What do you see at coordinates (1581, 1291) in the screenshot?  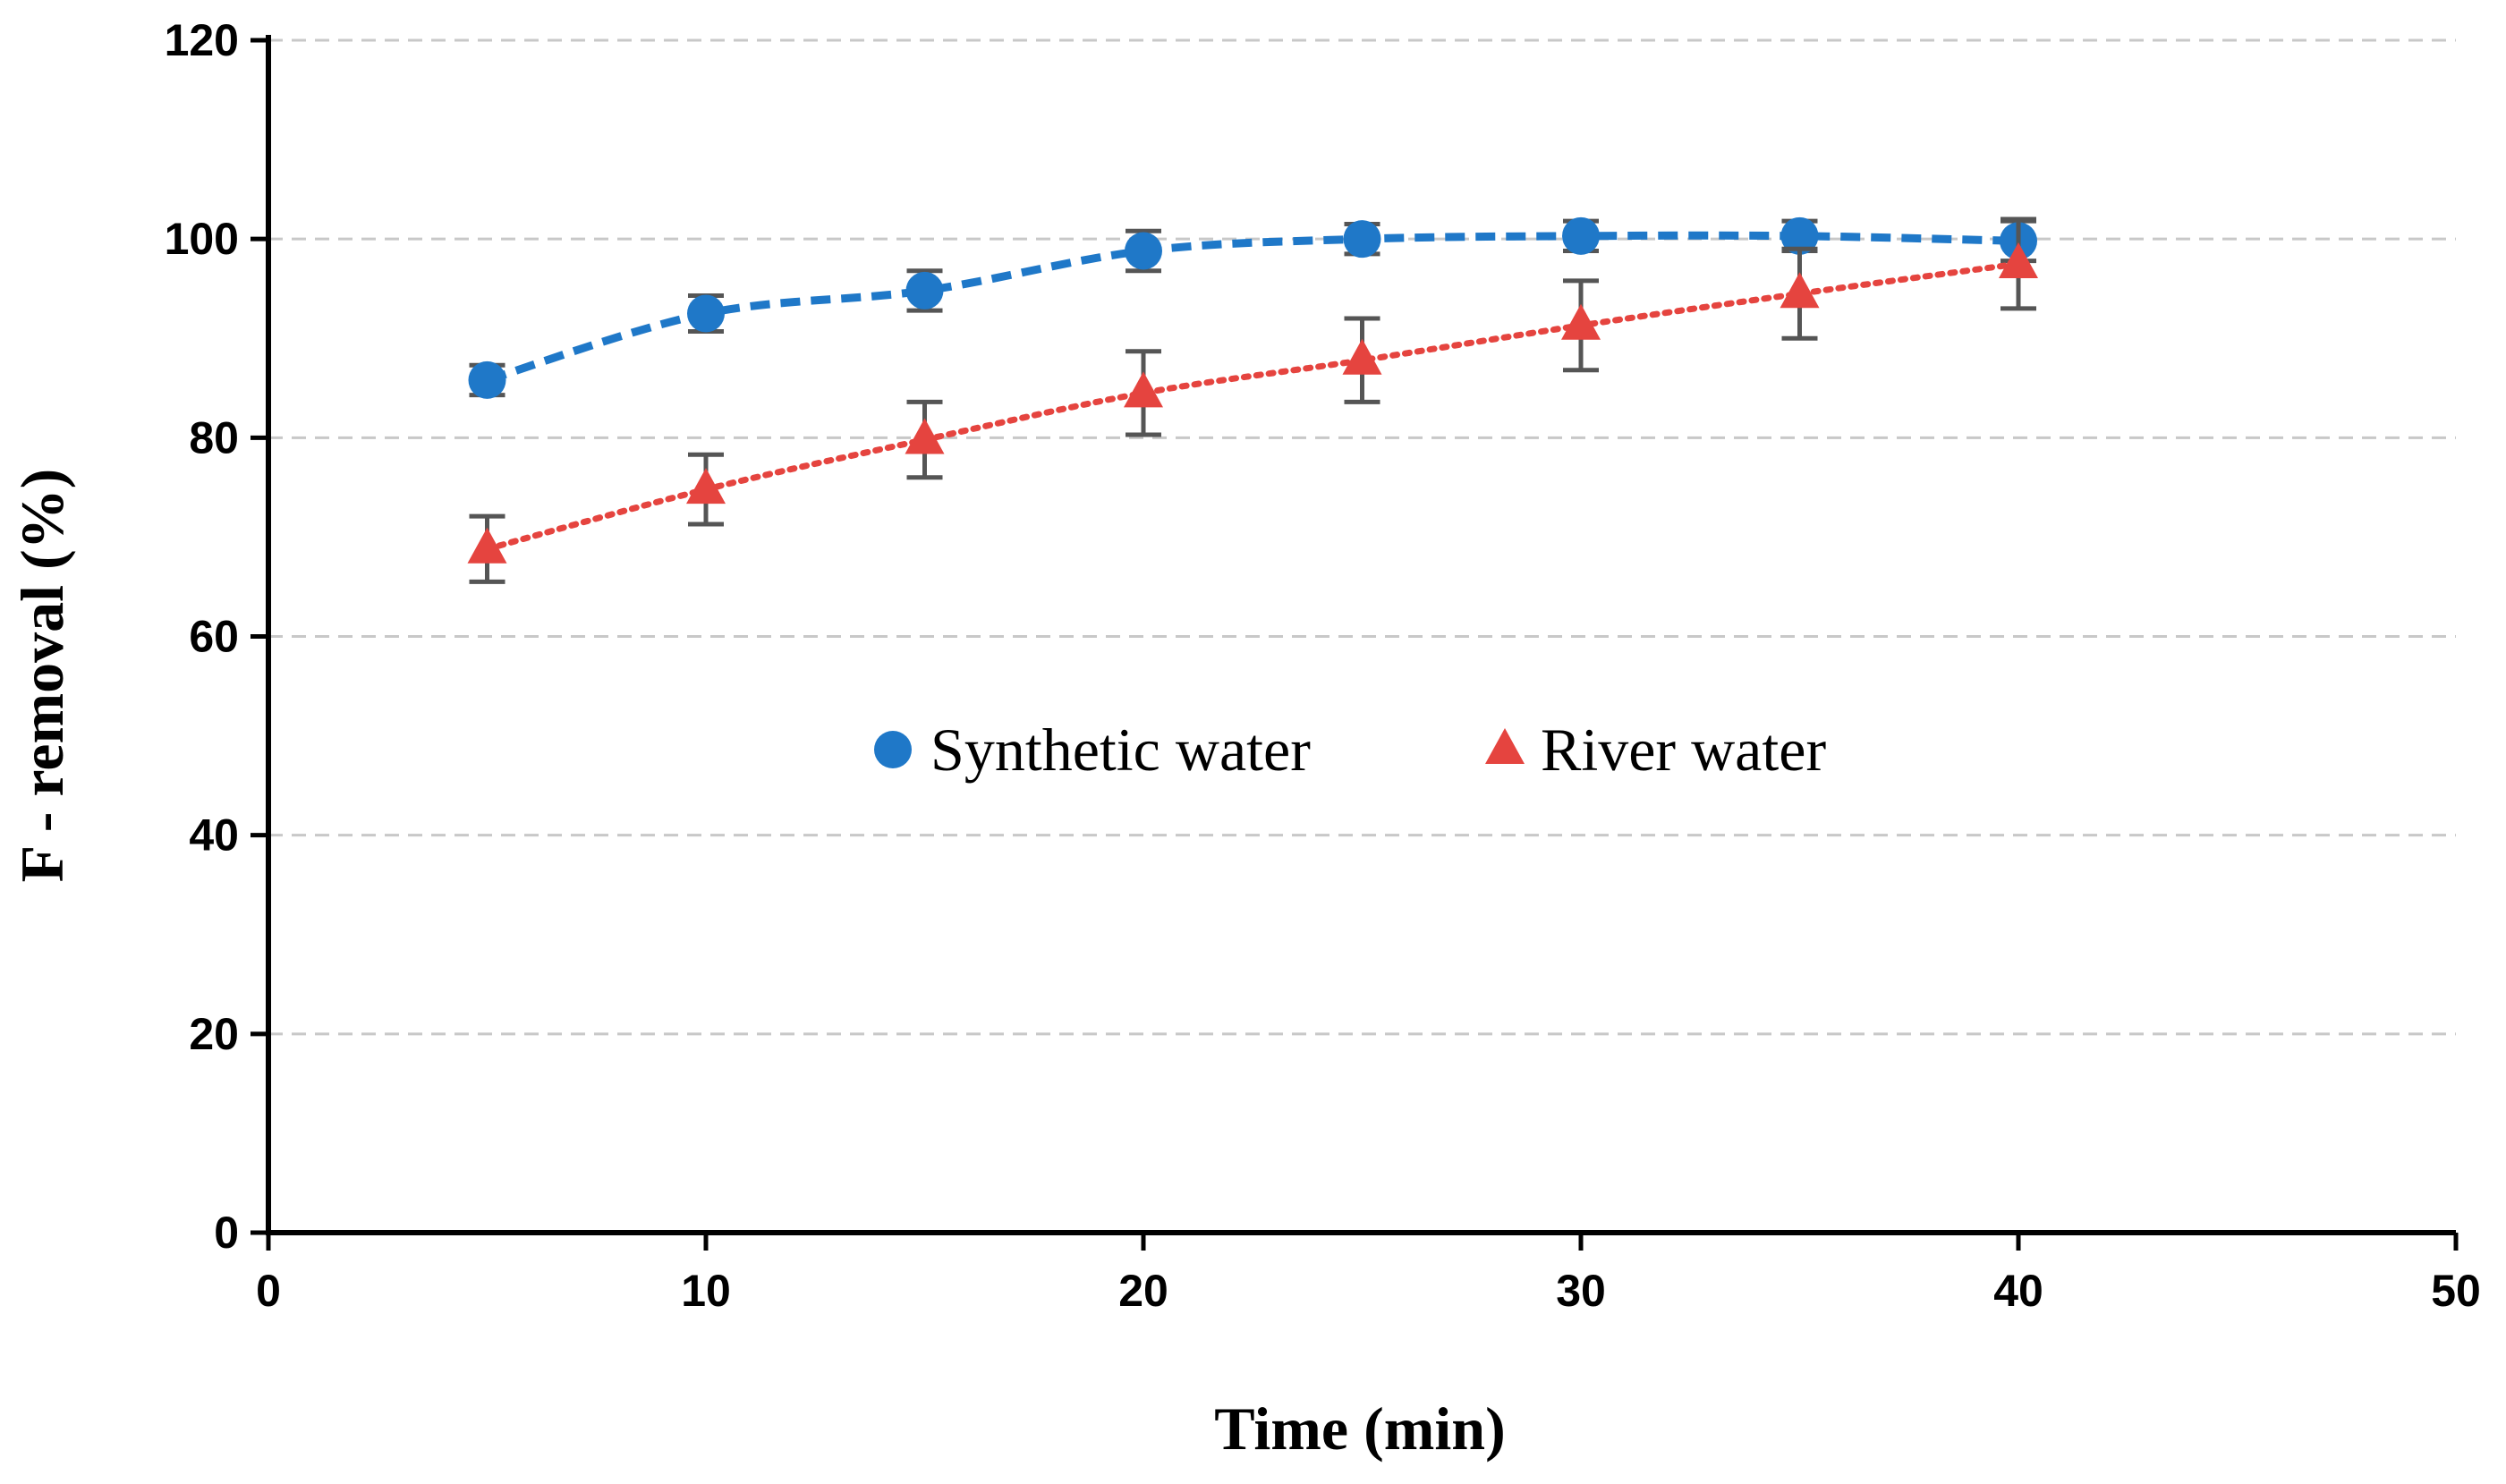 I see `x-tick-label: 30` at bounding box center [1581, 1291].